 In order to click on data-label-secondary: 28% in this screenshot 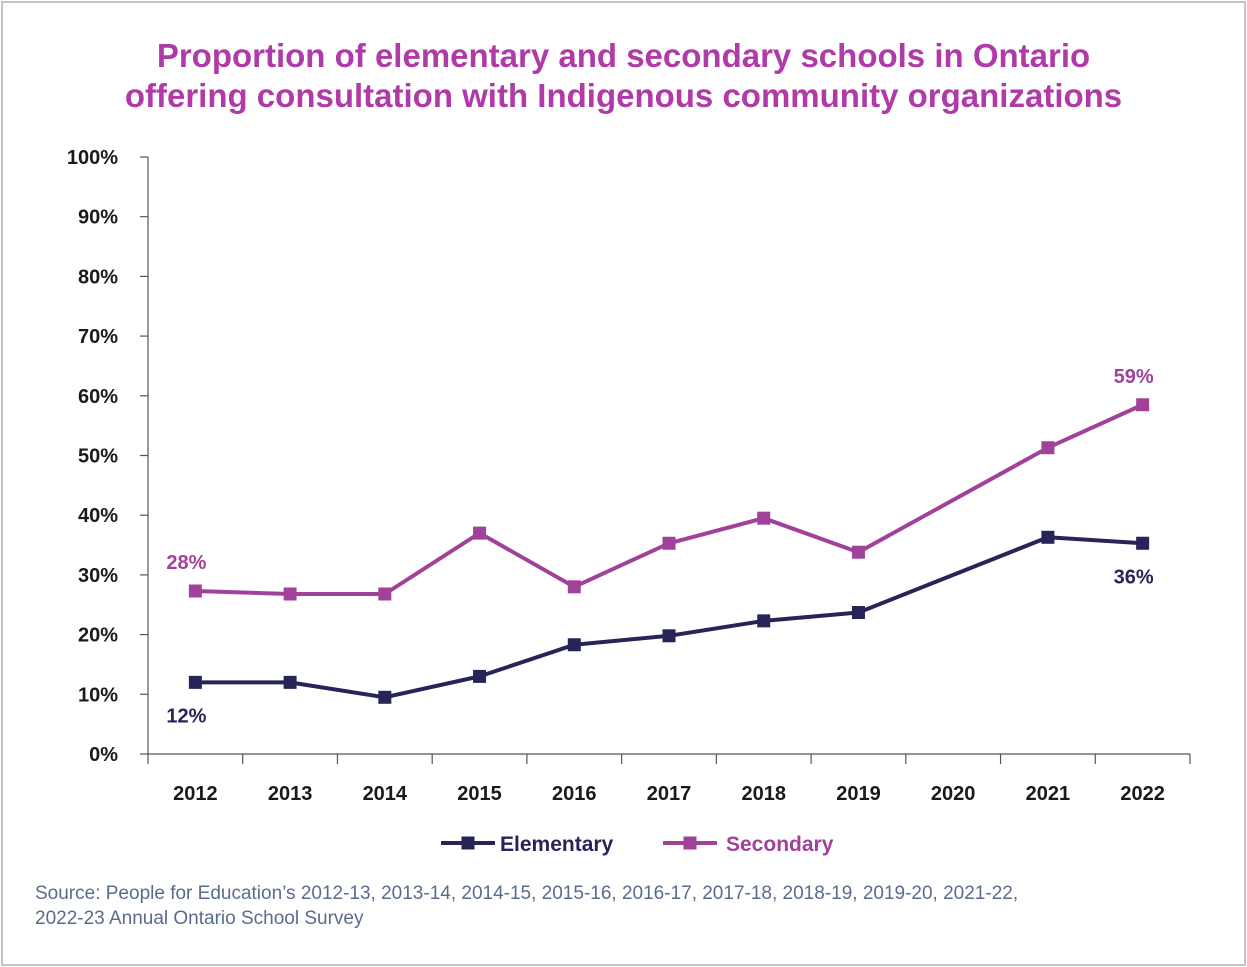, I will do `click(186, 563)`.